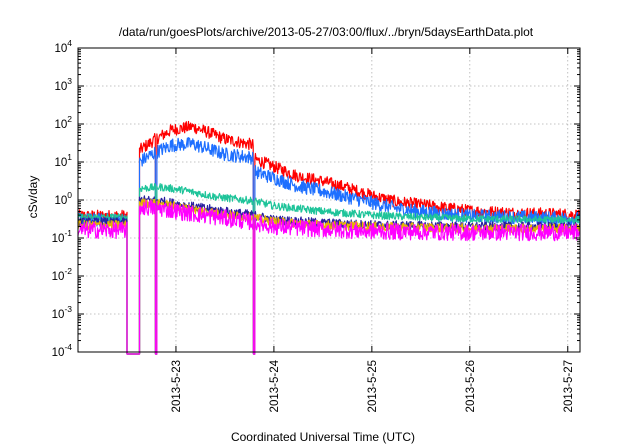 The width and height of the screenshot is (640, 448). Describe the element at coordinates (33, 197) in the screenshot. I see `y-axis-label: cSv/day` at that location.